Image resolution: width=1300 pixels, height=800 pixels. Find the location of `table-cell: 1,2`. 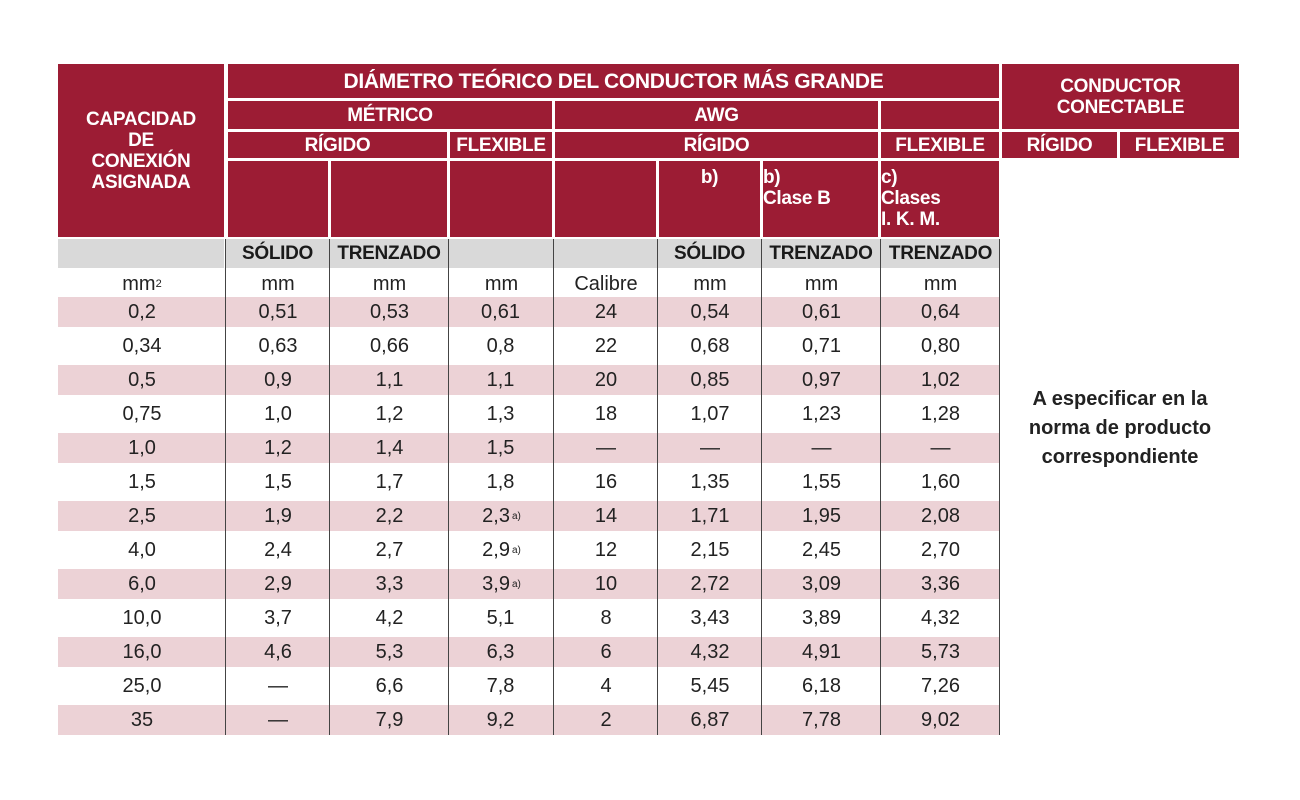

table-cell: 1,2 is located at coordinates (389, 413).